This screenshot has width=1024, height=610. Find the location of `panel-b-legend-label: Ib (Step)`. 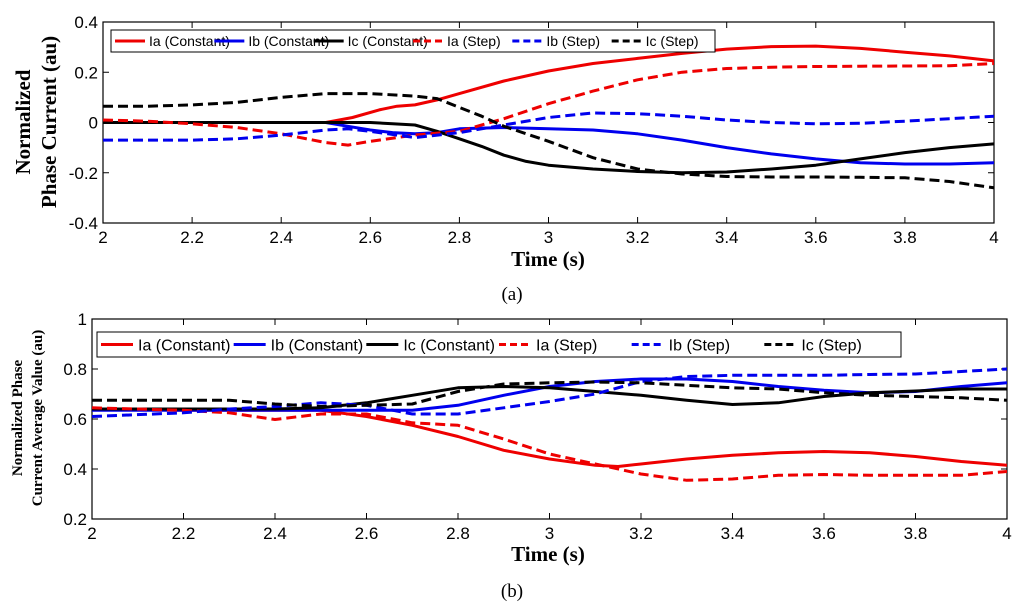

panel-b-legend-label: Ib (Step) is located at coordinates (699, 345).